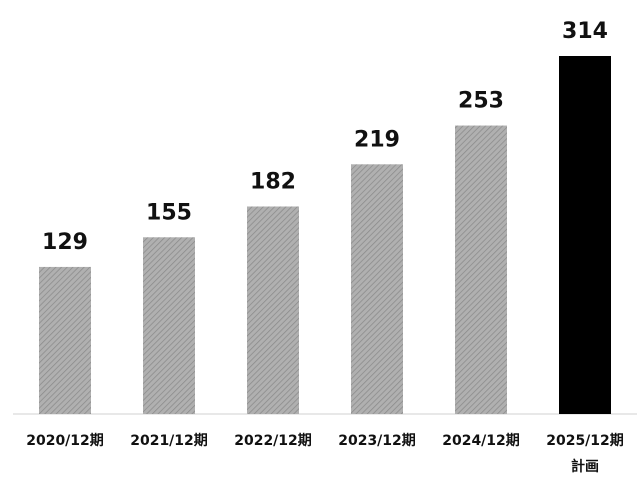 This screenshot has height=484, width=641. Describe the element at coordinates (273, 441) in the screenshot. I see `x-tick-label: 2022/12期` at that location.